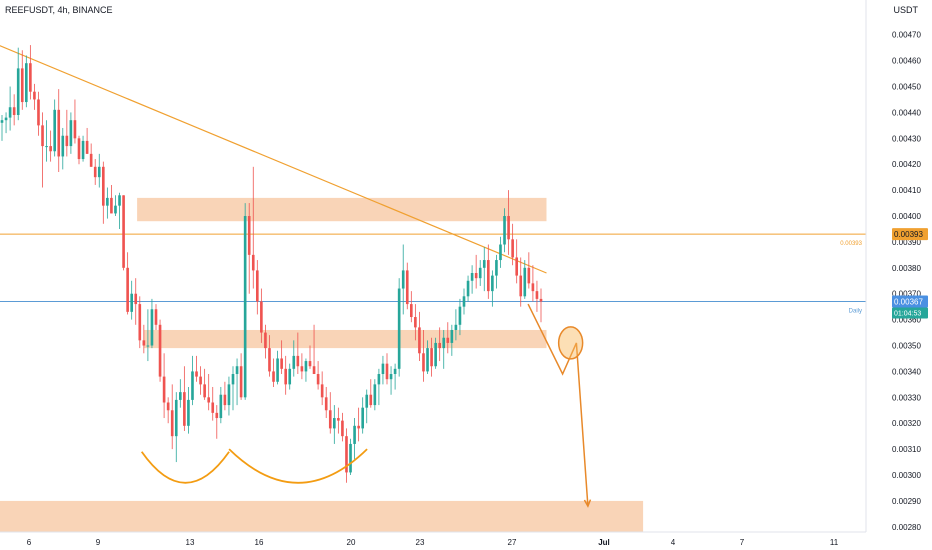 The width and height of the screenshot is (932, 550). I want to click on zone-support, so click(345, 339).